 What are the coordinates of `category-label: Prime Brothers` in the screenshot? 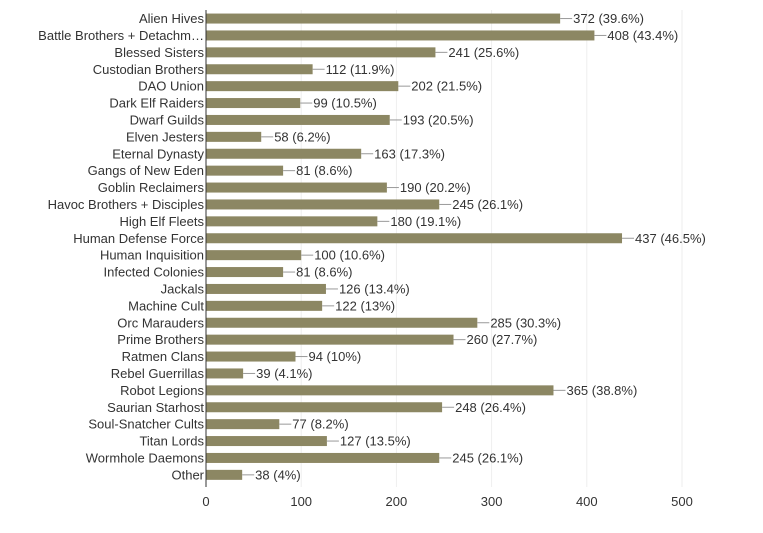 It's located at (160, 339).